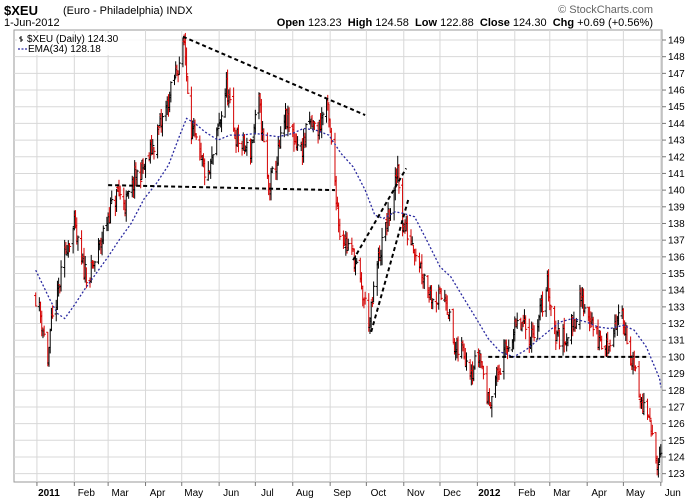  What do you see at coordinates (676, 357) in the screenshot?
I see `y-tick-label: 130` at bounding box center [676, 357].